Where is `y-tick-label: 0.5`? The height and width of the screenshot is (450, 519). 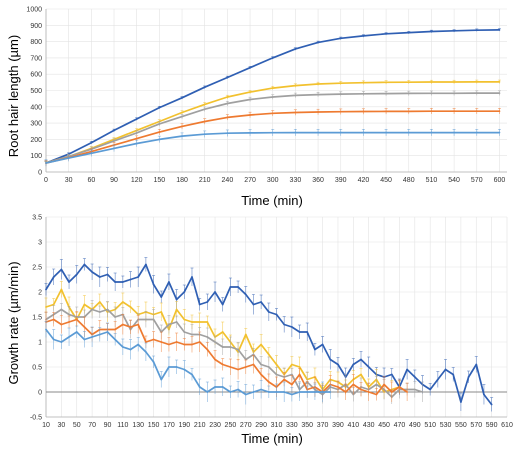 y-tick-label: 0.5 is located at coordinates (37, 368).